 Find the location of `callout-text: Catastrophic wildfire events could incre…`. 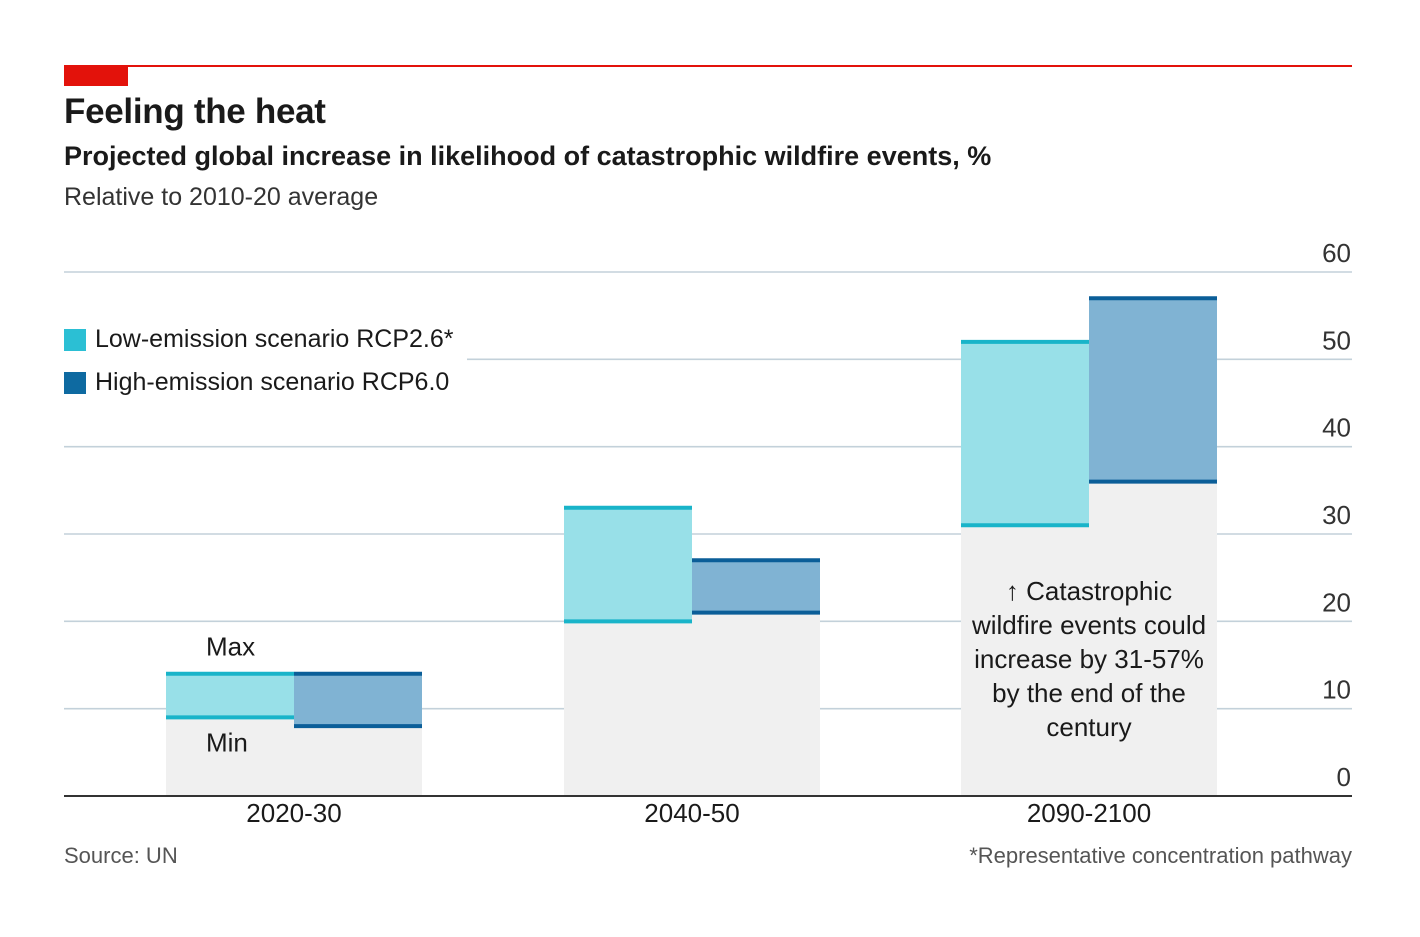

callout-text: Catastrophic wildfire events could incre… is located at coordinates (1089, 659).